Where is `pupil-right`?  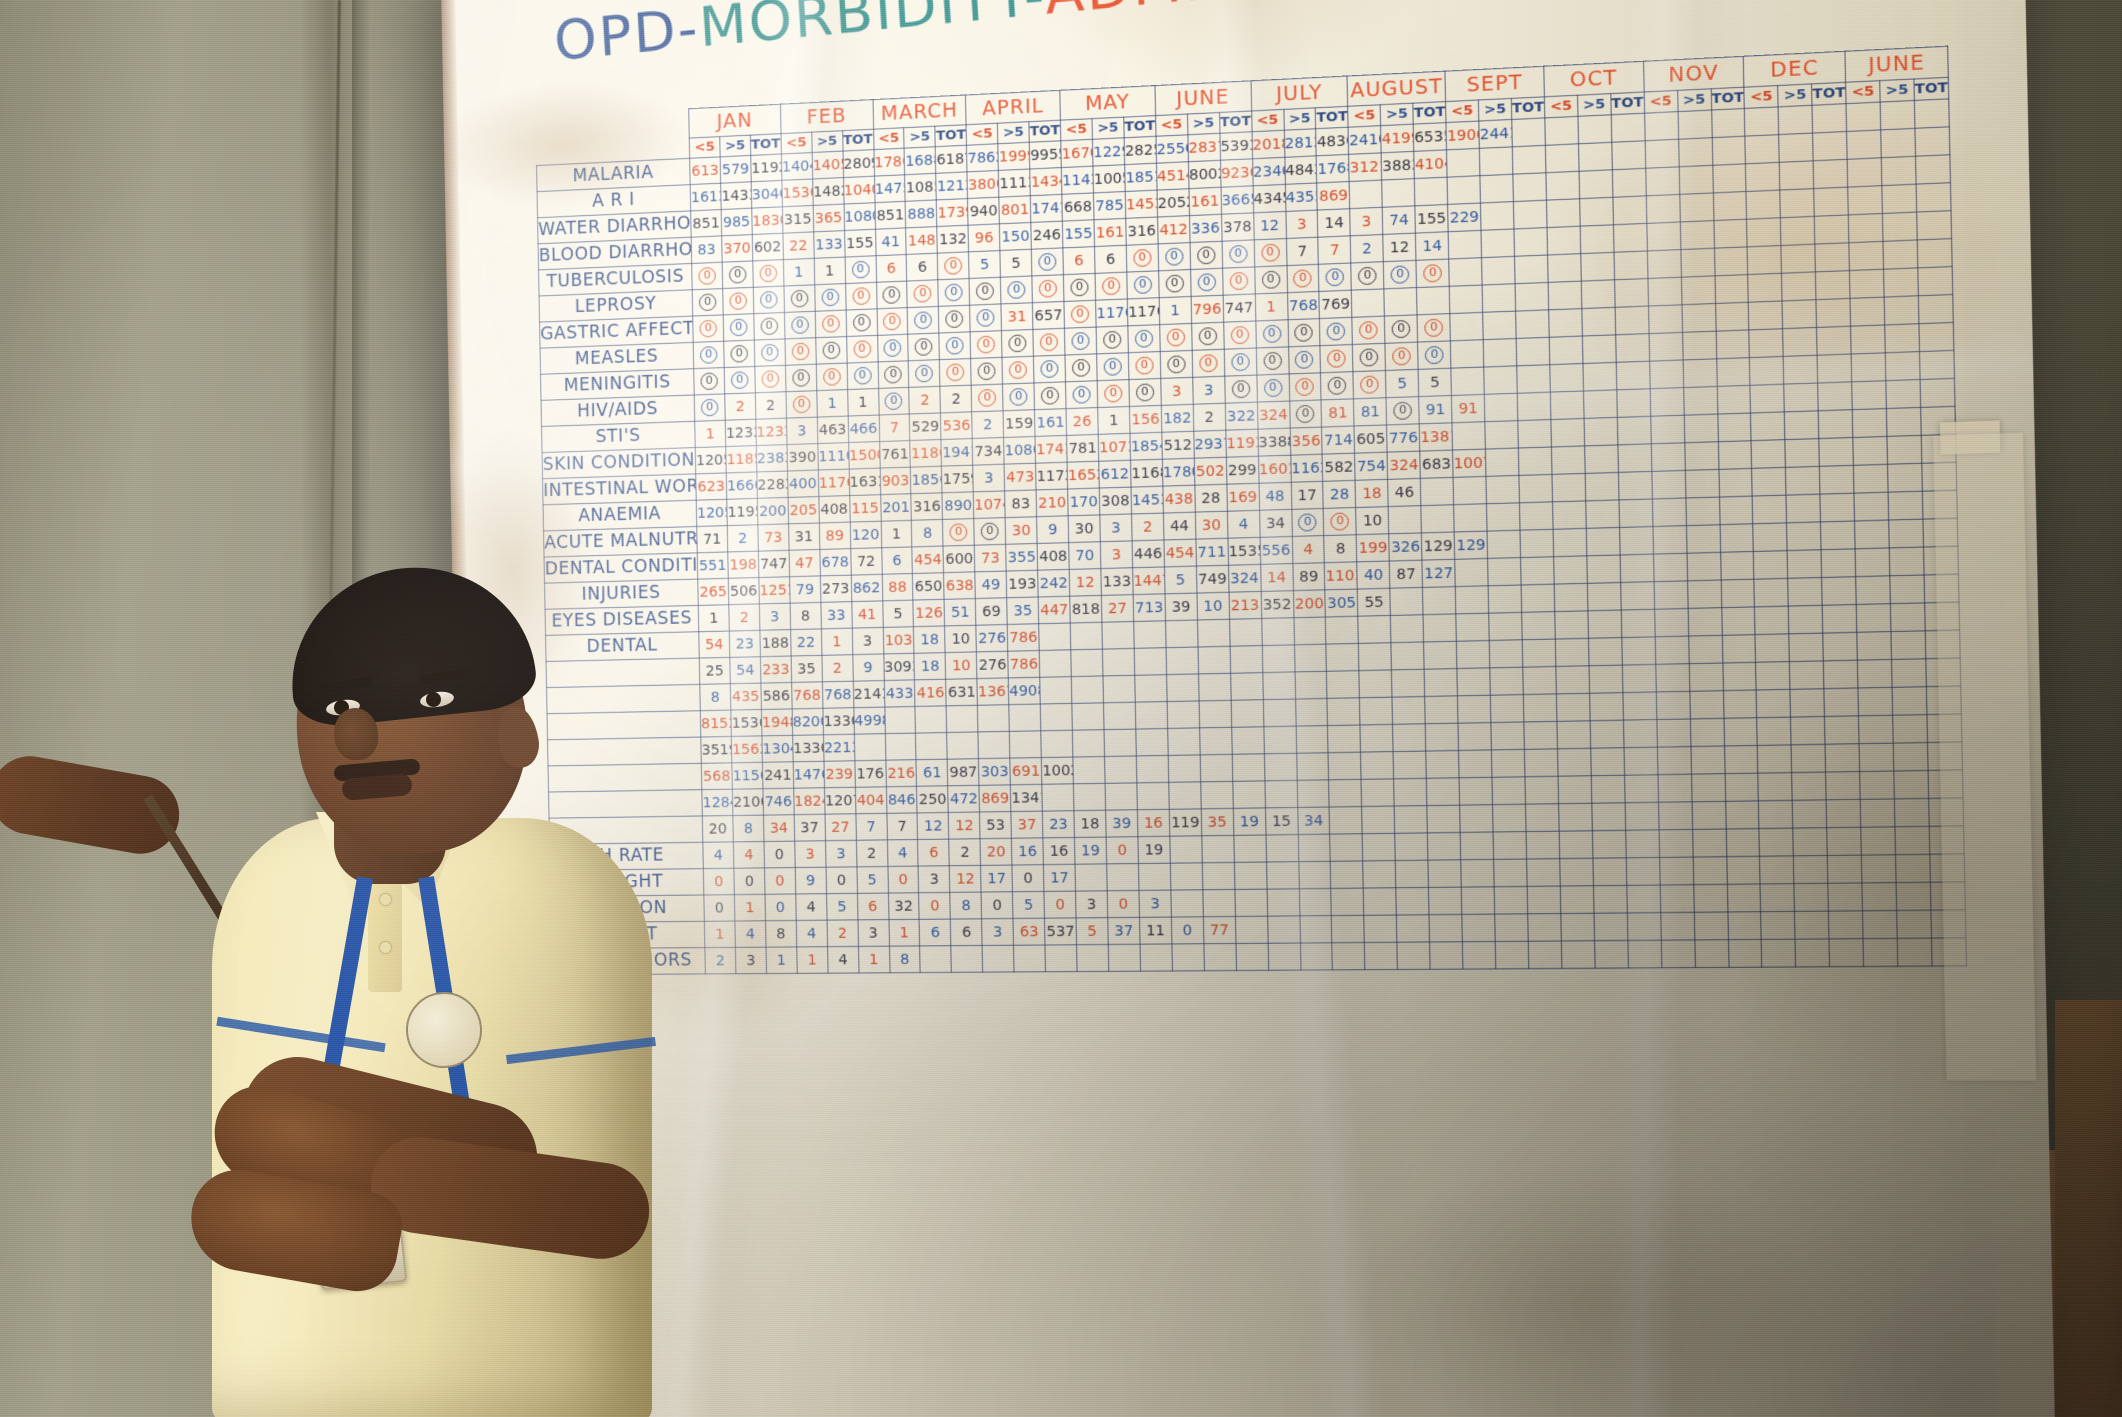 pupil-right is located at coordinates (433, 699).